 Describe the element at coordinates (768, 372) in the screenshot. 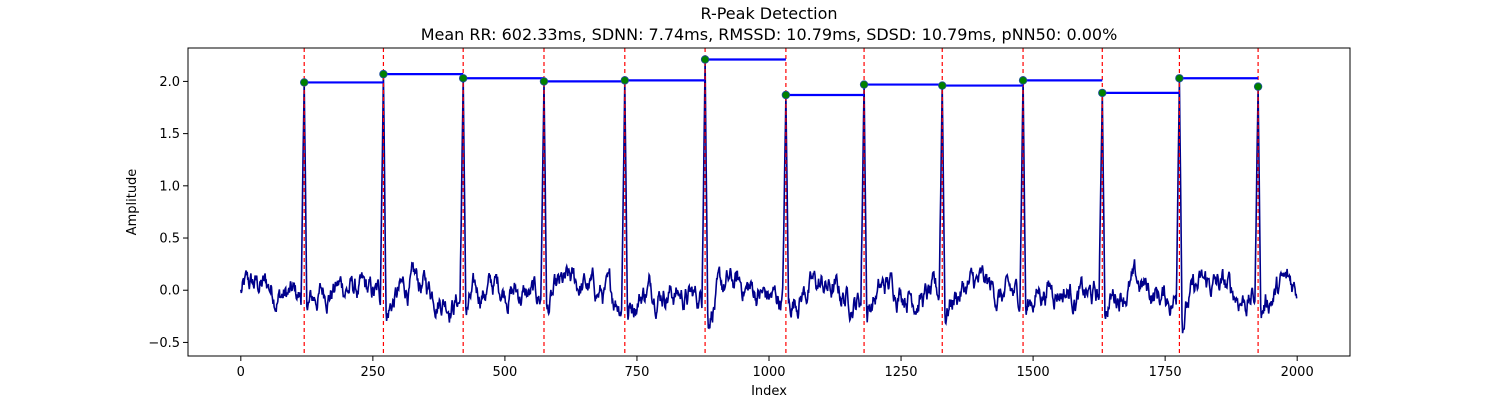

I see `x-tick-label: 1000` at that location.